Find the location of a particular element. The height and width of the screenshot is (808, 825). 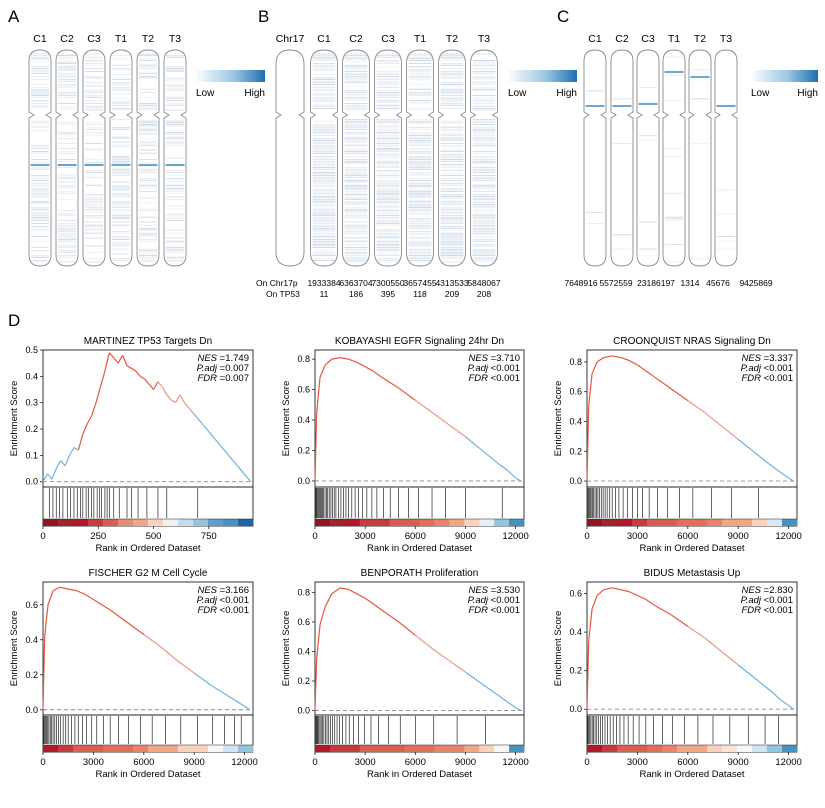

legend-low-label: Low is located at coordinates (517, 93).